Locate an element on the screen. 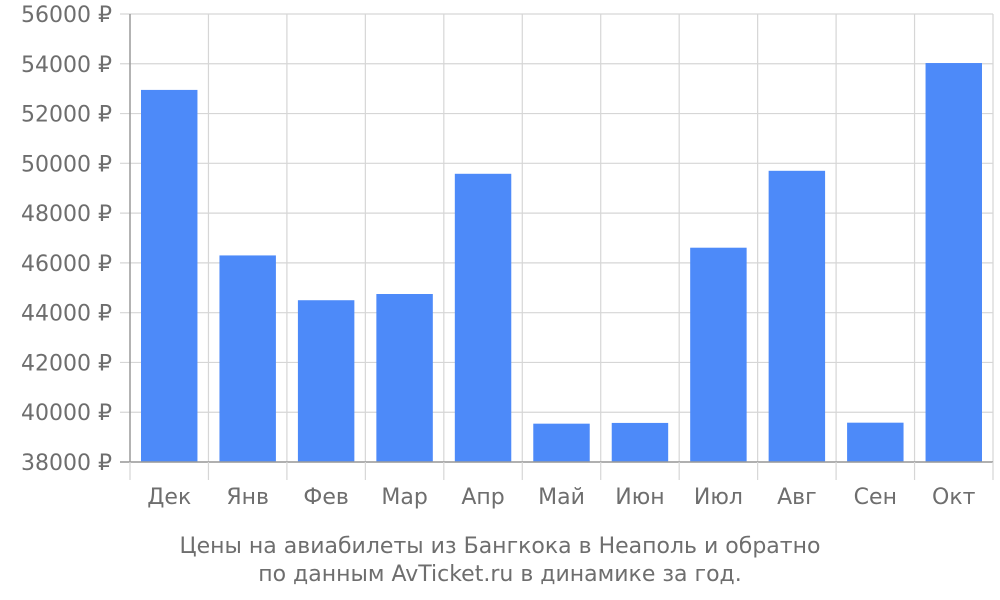 The height and width of the screenshot is (600, 1000). y-tick-label: 44000 ₽ is located at coordinates (66, 314).